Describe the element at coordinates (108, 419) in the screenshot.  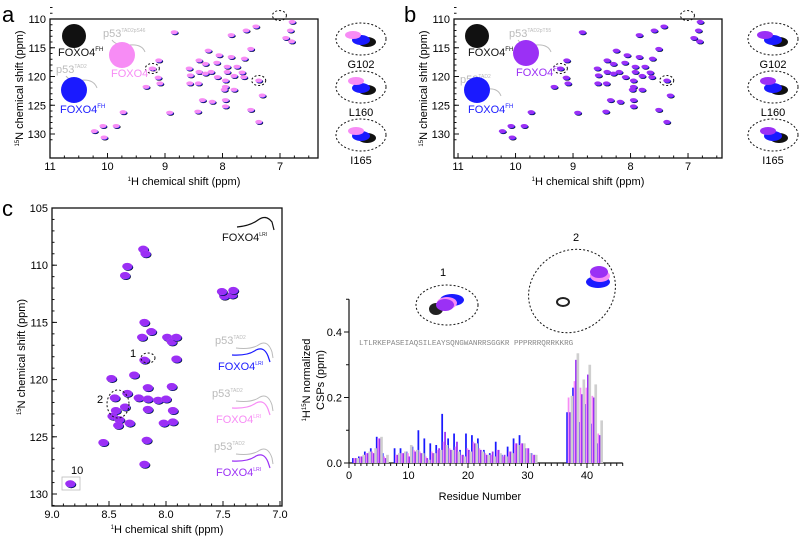
I see `spectrum-c-annotations: 1 2 10` at that location.